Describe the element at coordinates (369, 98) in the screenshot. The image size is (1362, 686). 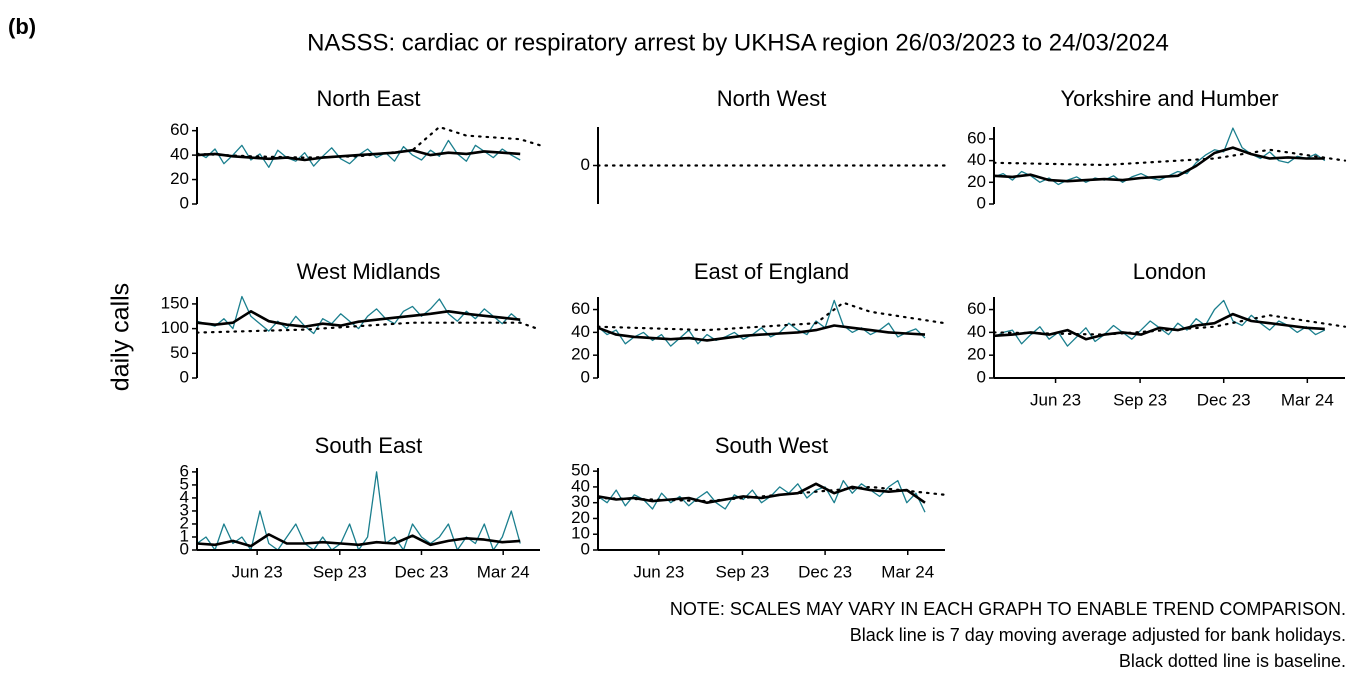
I see `panel-title: North East` at that location.